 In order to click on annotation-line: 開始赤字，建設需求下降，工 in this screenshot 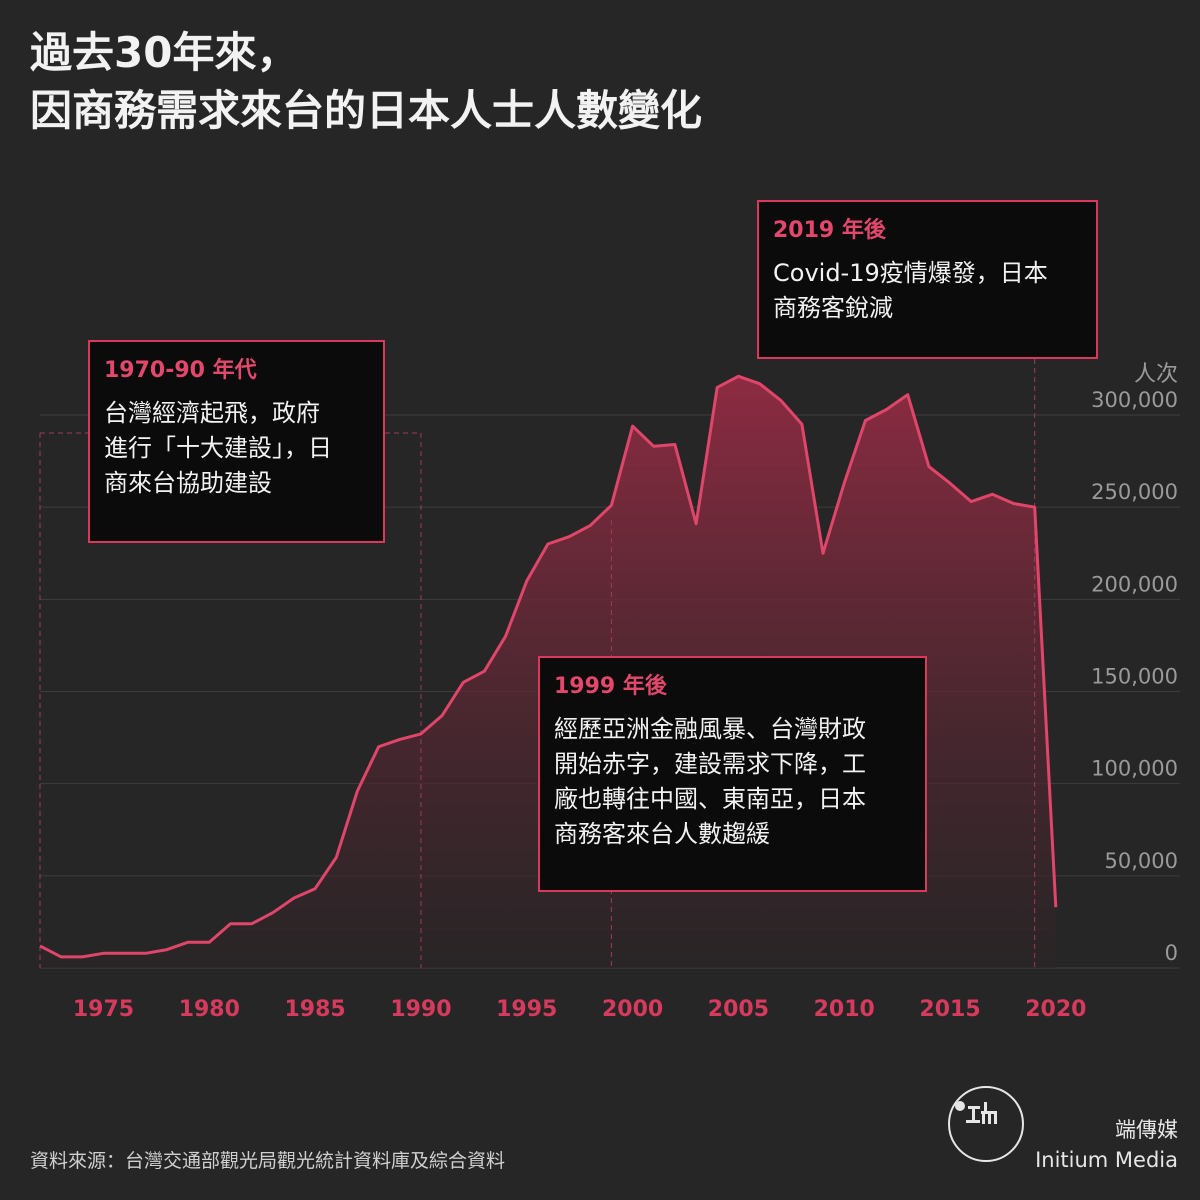, I will do `click(710, 764)`.